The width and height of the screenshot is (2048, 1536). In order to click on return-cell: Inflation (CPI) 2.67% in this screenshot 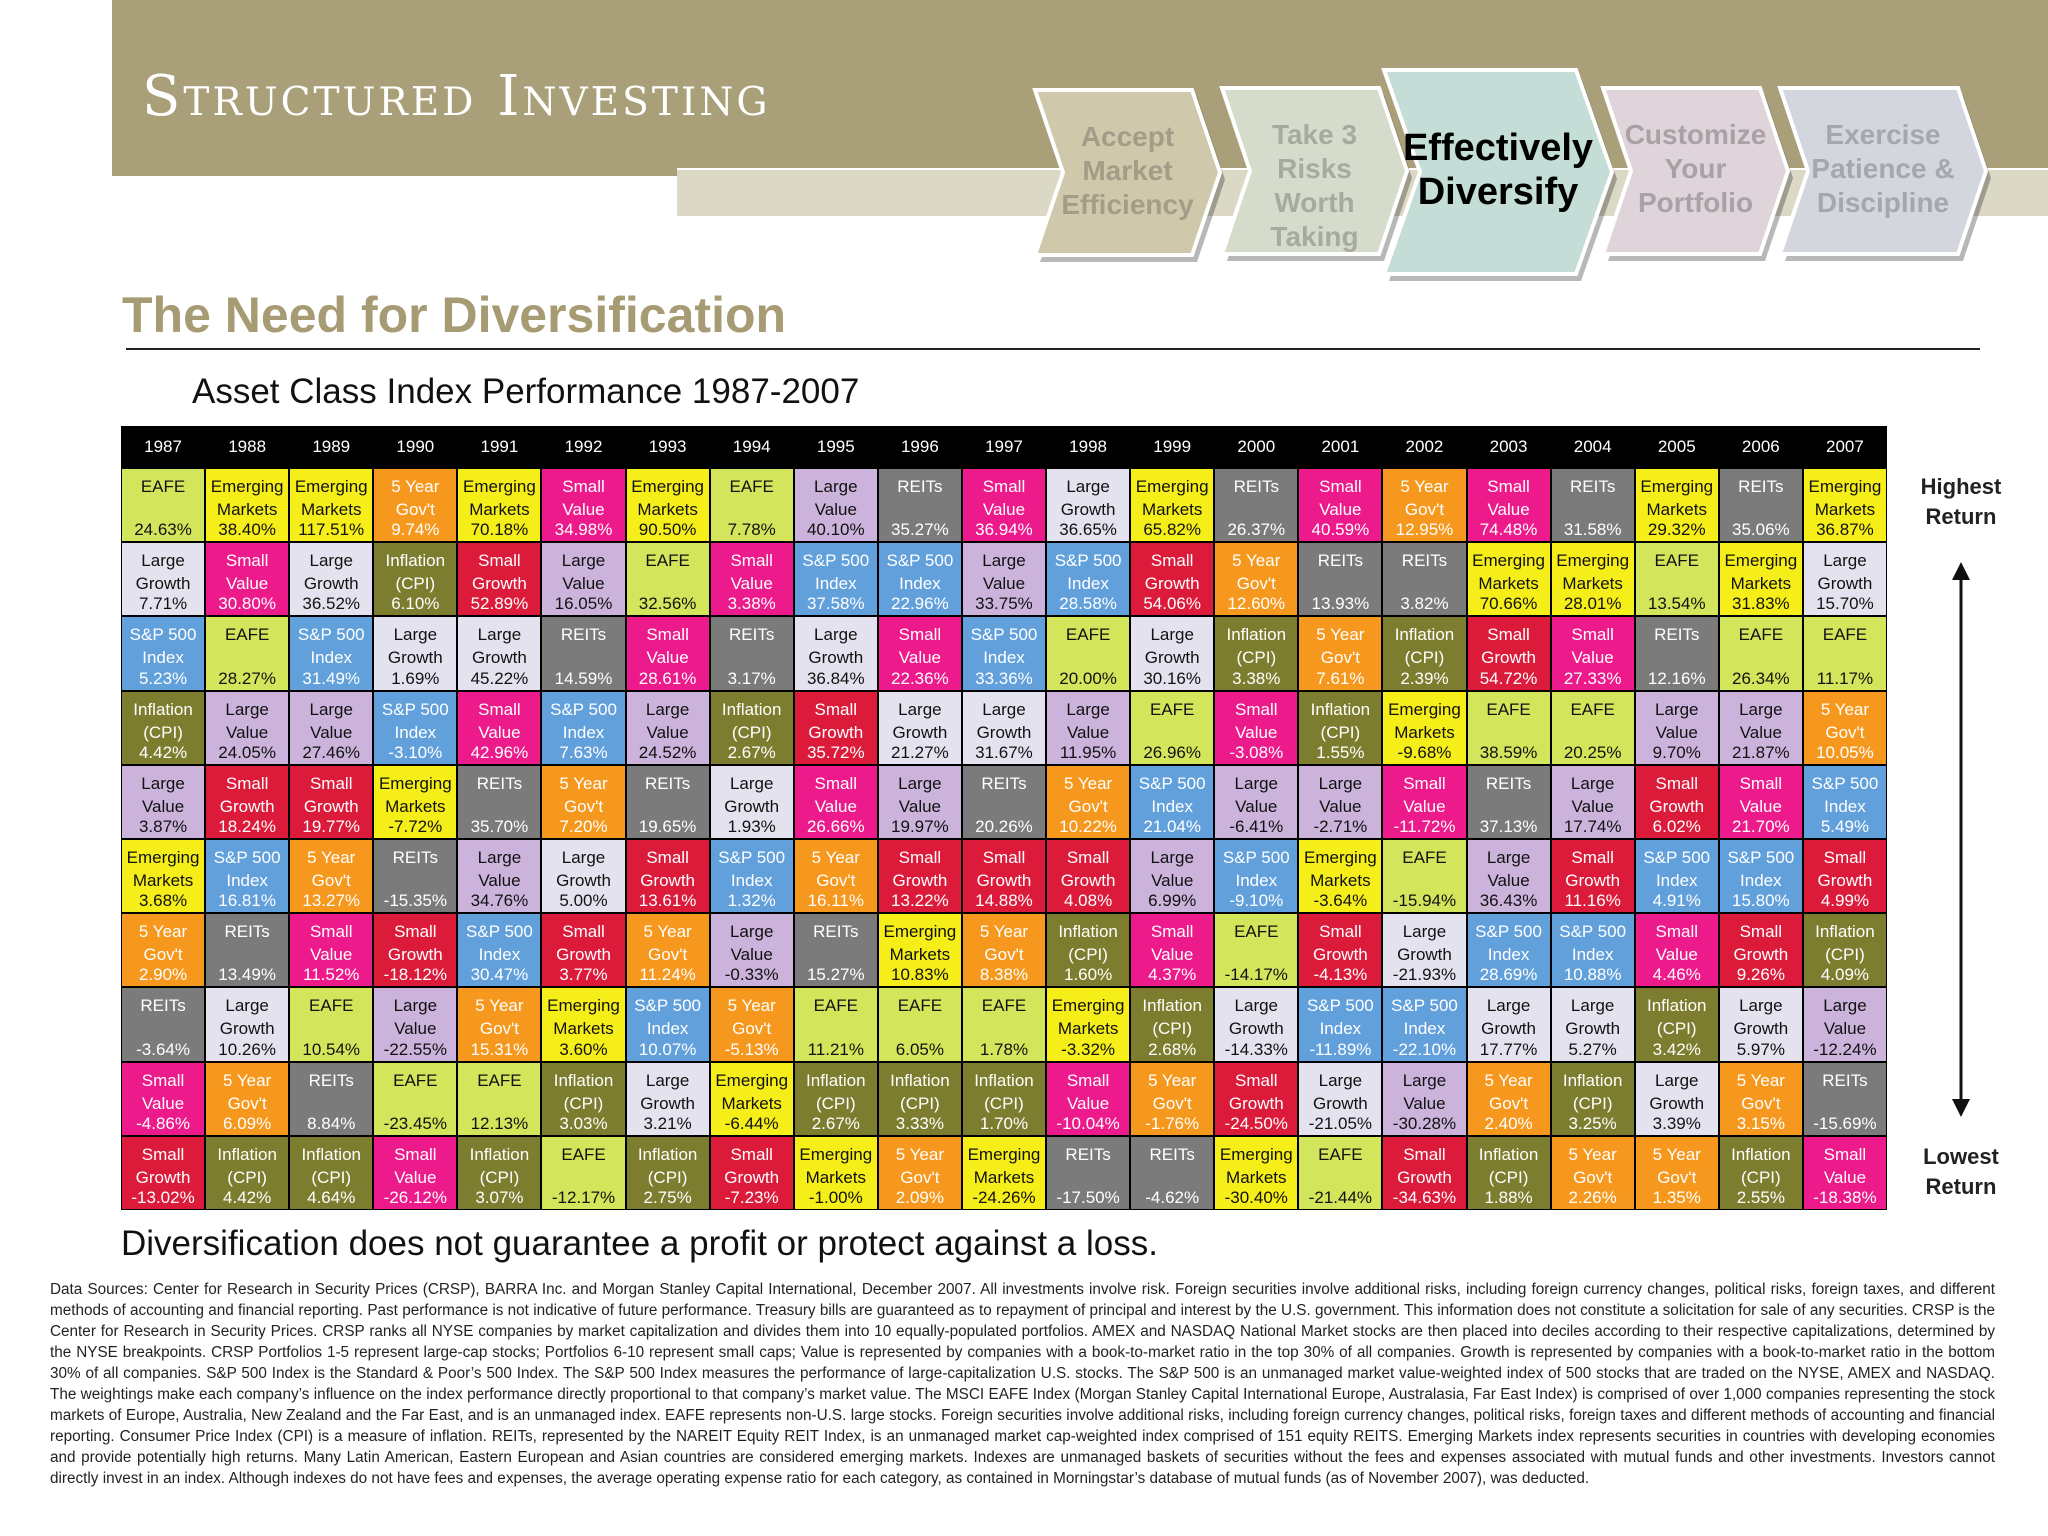, I will do `click(751, 727)`.